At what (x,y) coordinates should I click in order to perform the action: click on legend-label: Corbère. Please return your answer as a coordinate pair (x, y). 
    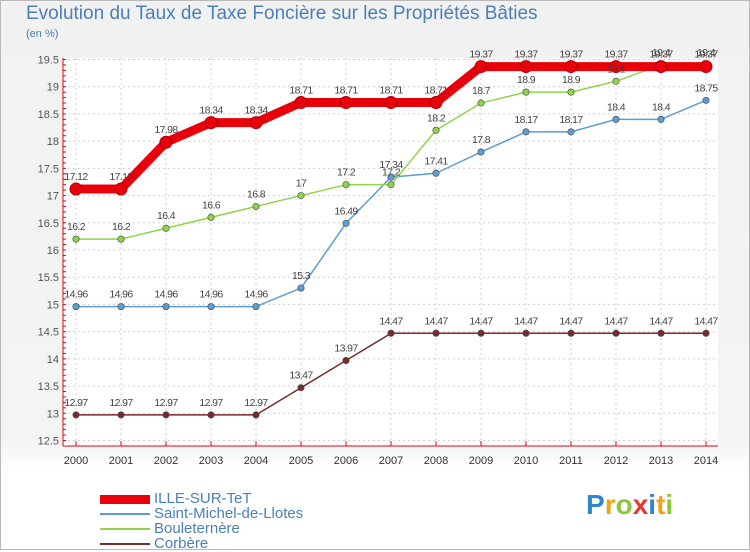
    Looking at the image, I should click on (181, 543).